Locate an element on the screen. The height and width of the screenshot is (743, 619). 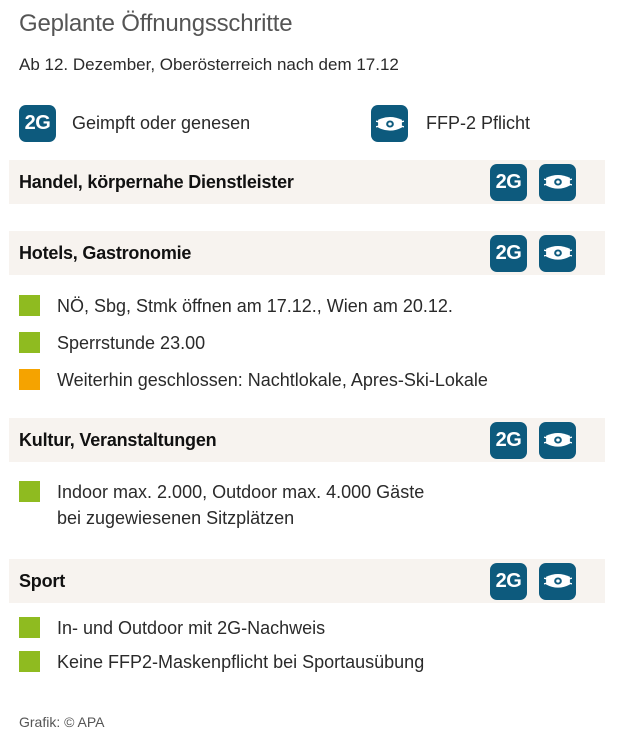
section-hotels: Hotels, Gastronomie 2G is located at coordinates (307, 253).